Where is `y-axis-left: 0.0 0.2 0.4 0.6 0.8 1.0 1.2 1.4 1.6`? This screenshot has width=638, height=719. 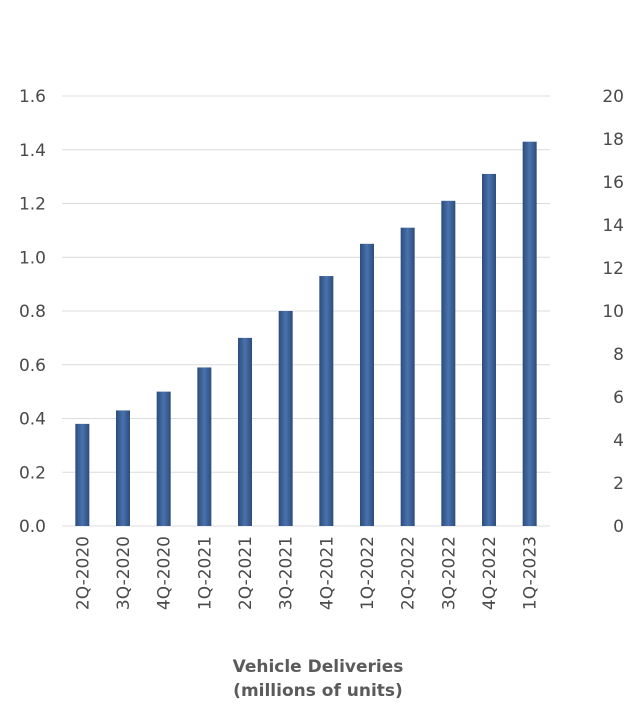 y-axis-left: 0.0 0.2 0.4 0.6 0.8 1.0 1.2 1.4 1.6 is located at coordinates (32, 312).